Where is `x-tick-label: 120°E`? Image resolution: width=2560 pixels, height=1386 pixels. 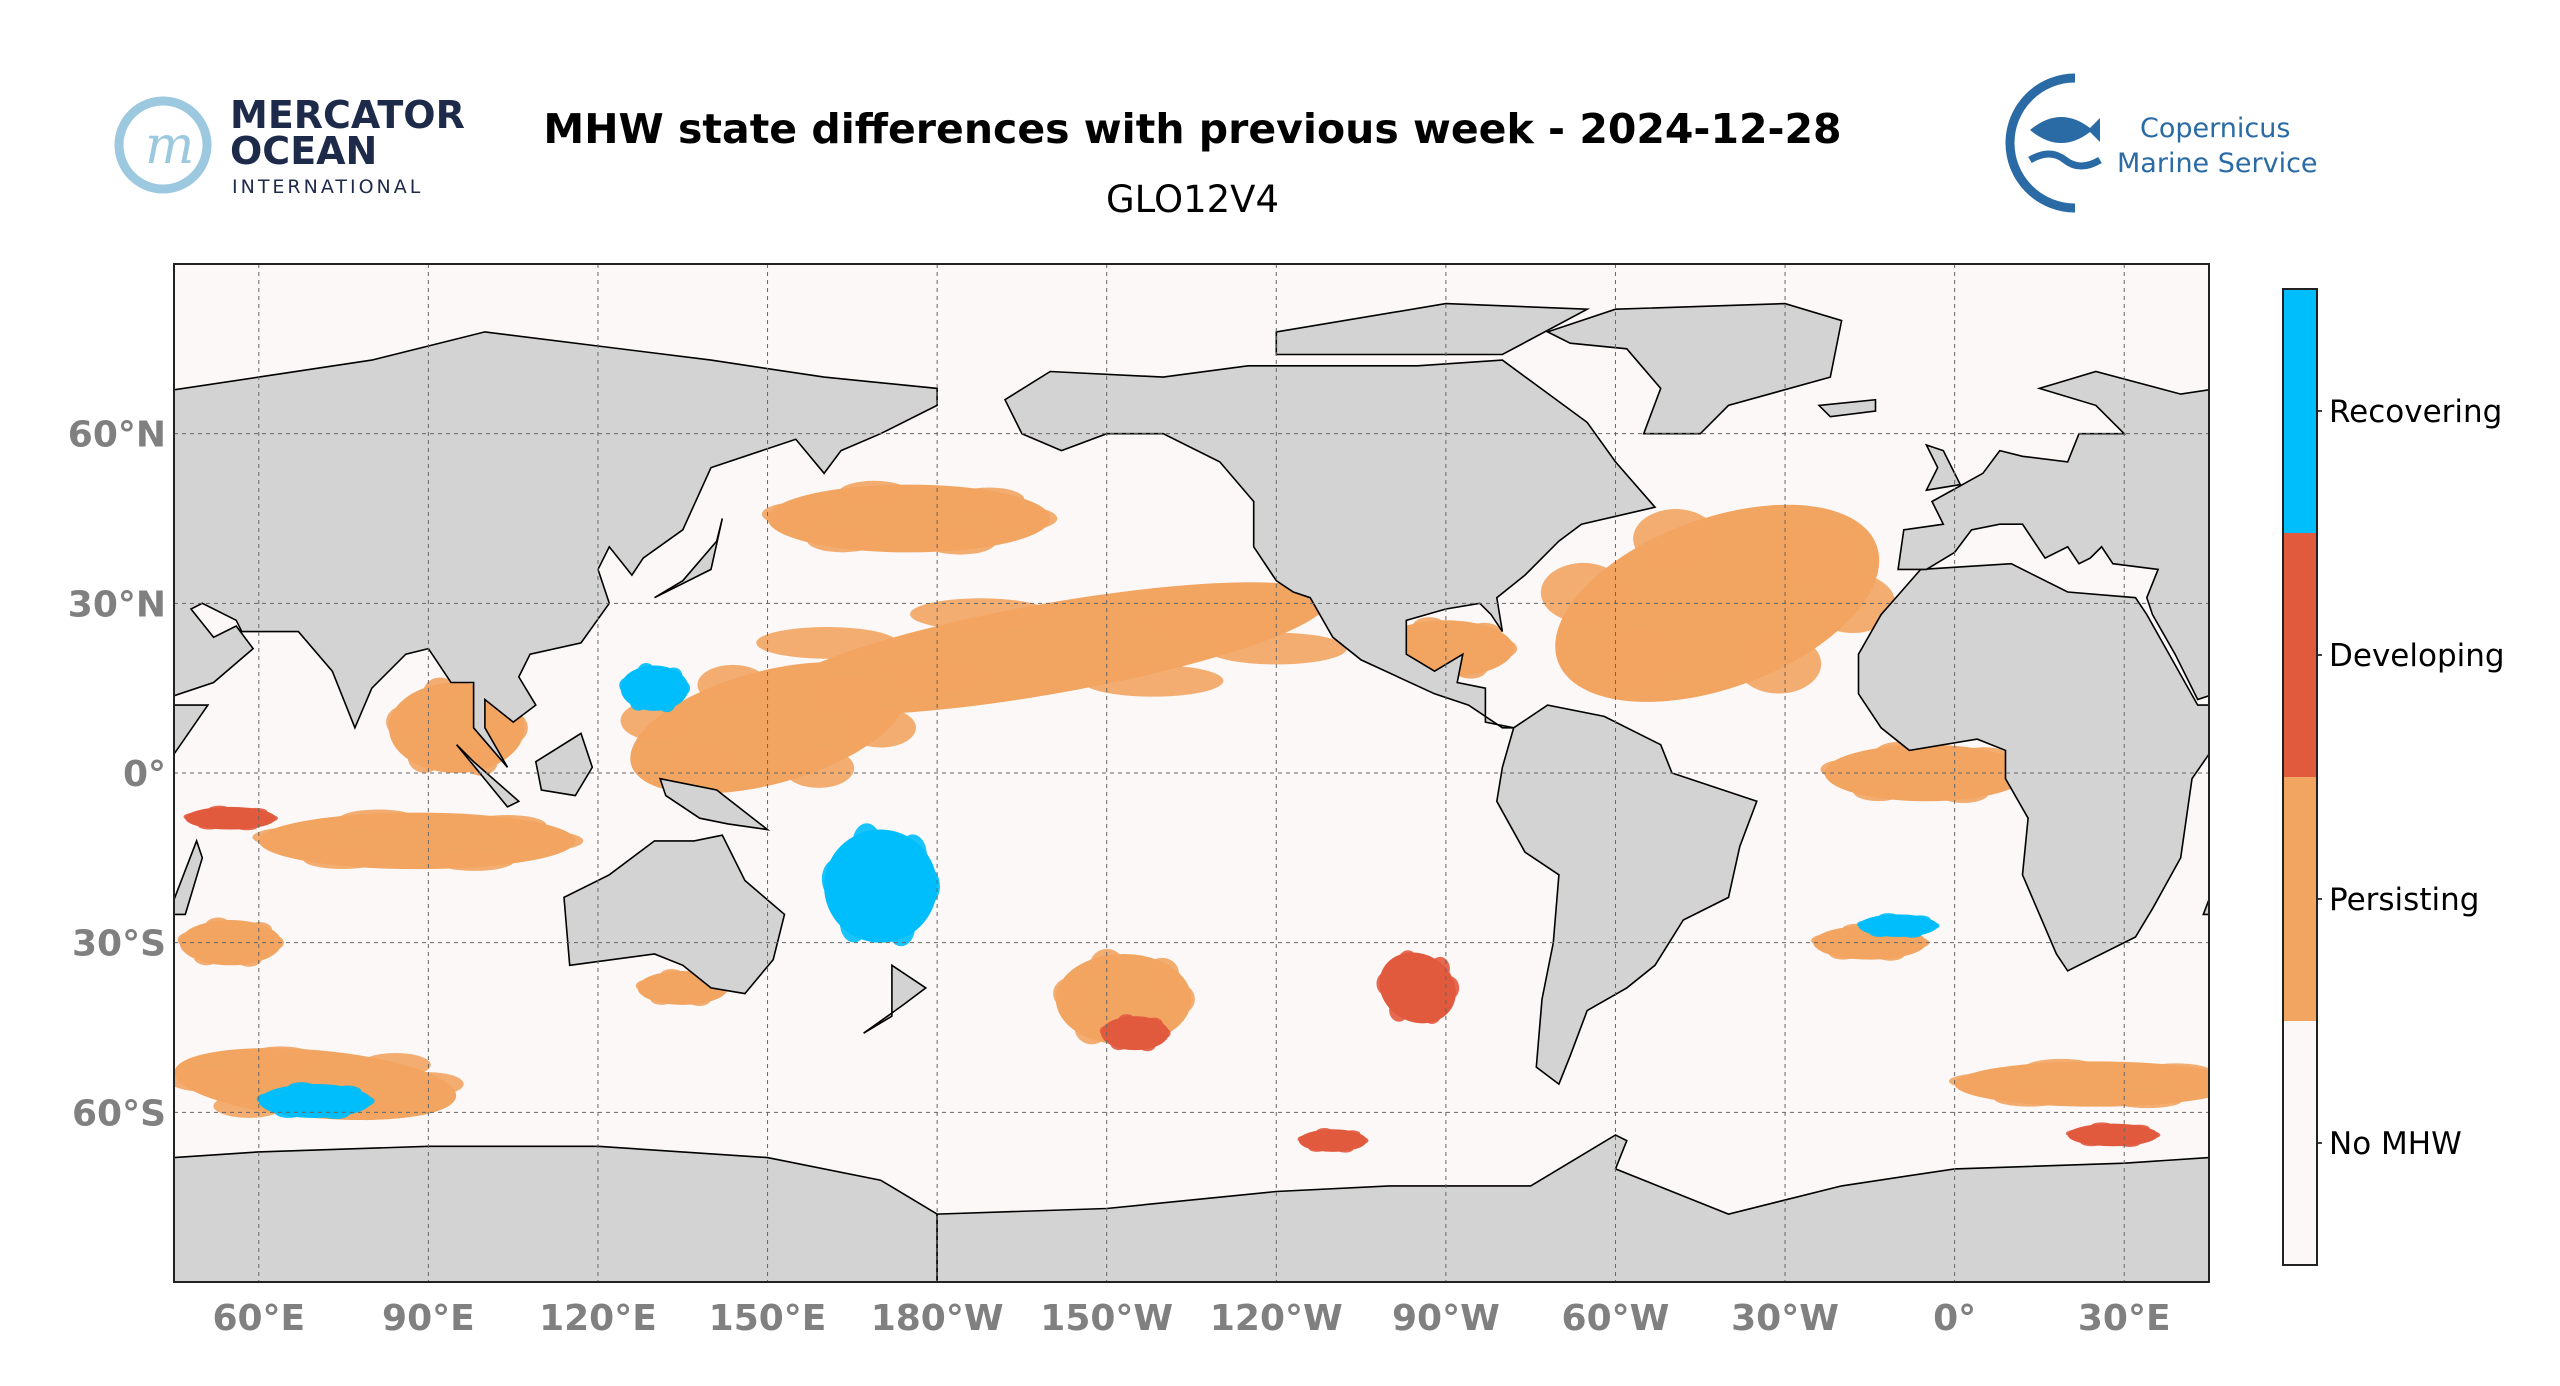 x-tick-label: 120°E is located at coordinates (598, 1318).